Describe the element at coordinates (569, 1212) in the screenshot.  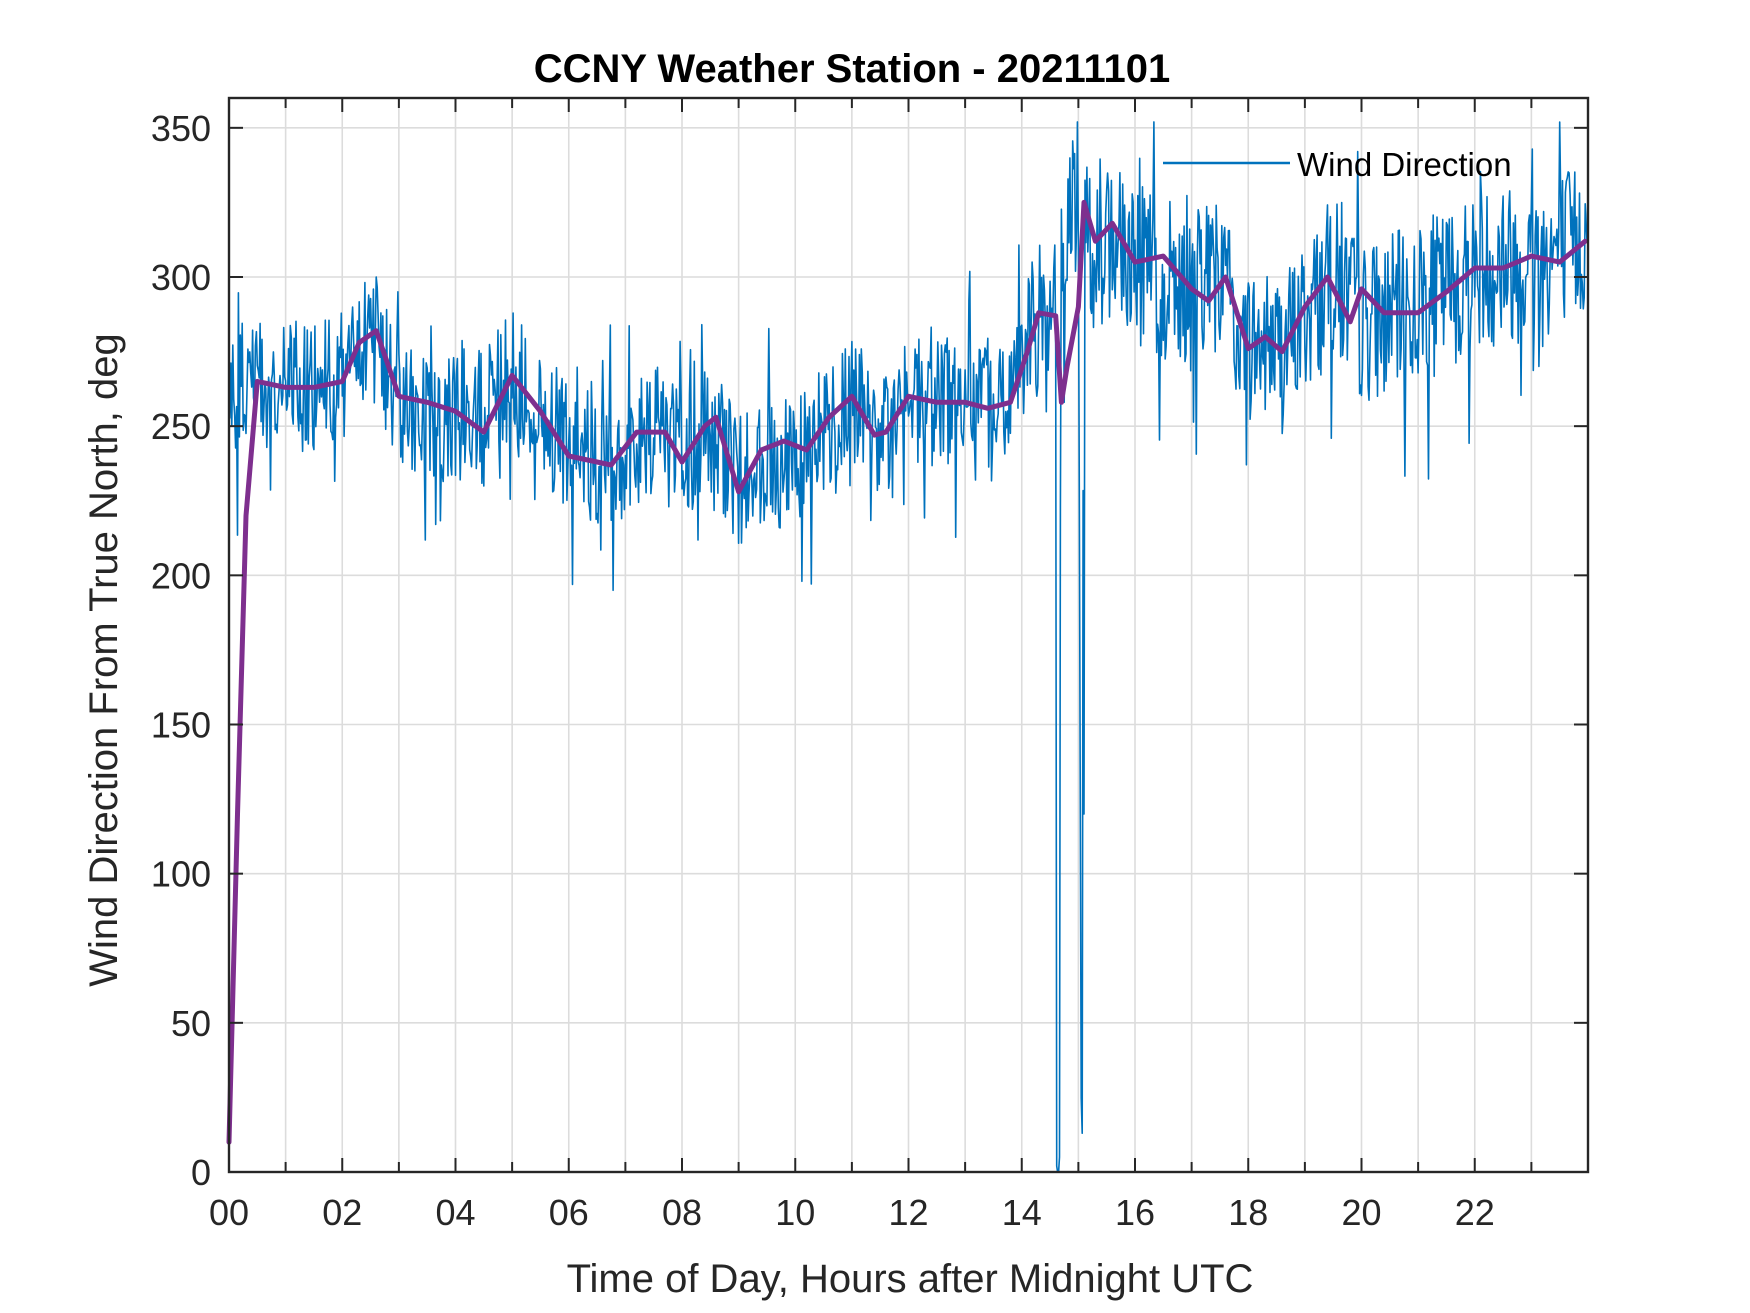
I see `x-tick-label: 06` at that location.